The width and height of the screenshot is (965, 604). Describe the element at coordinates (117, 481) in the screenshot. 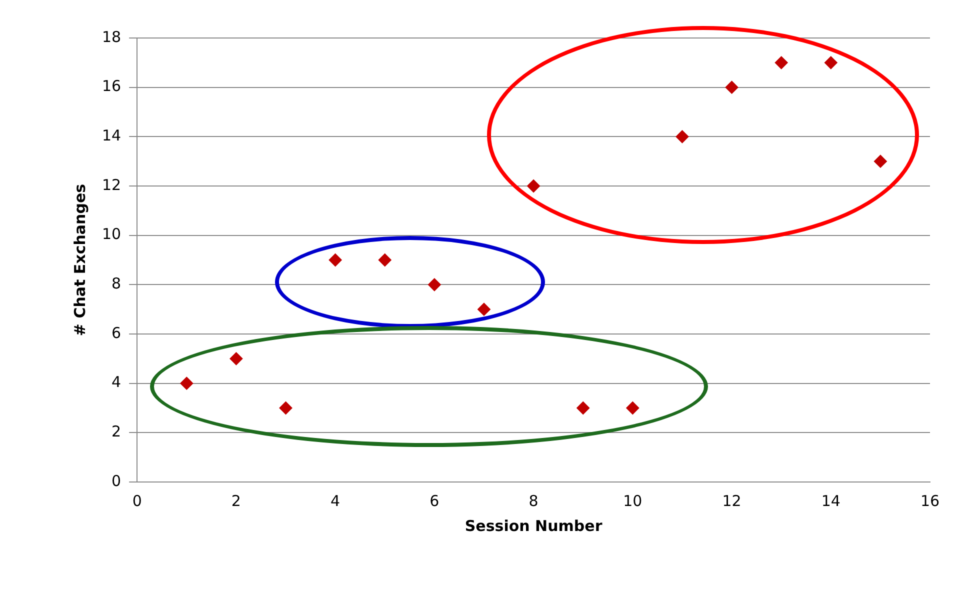

I see `y-tick-label: 0` at that location.